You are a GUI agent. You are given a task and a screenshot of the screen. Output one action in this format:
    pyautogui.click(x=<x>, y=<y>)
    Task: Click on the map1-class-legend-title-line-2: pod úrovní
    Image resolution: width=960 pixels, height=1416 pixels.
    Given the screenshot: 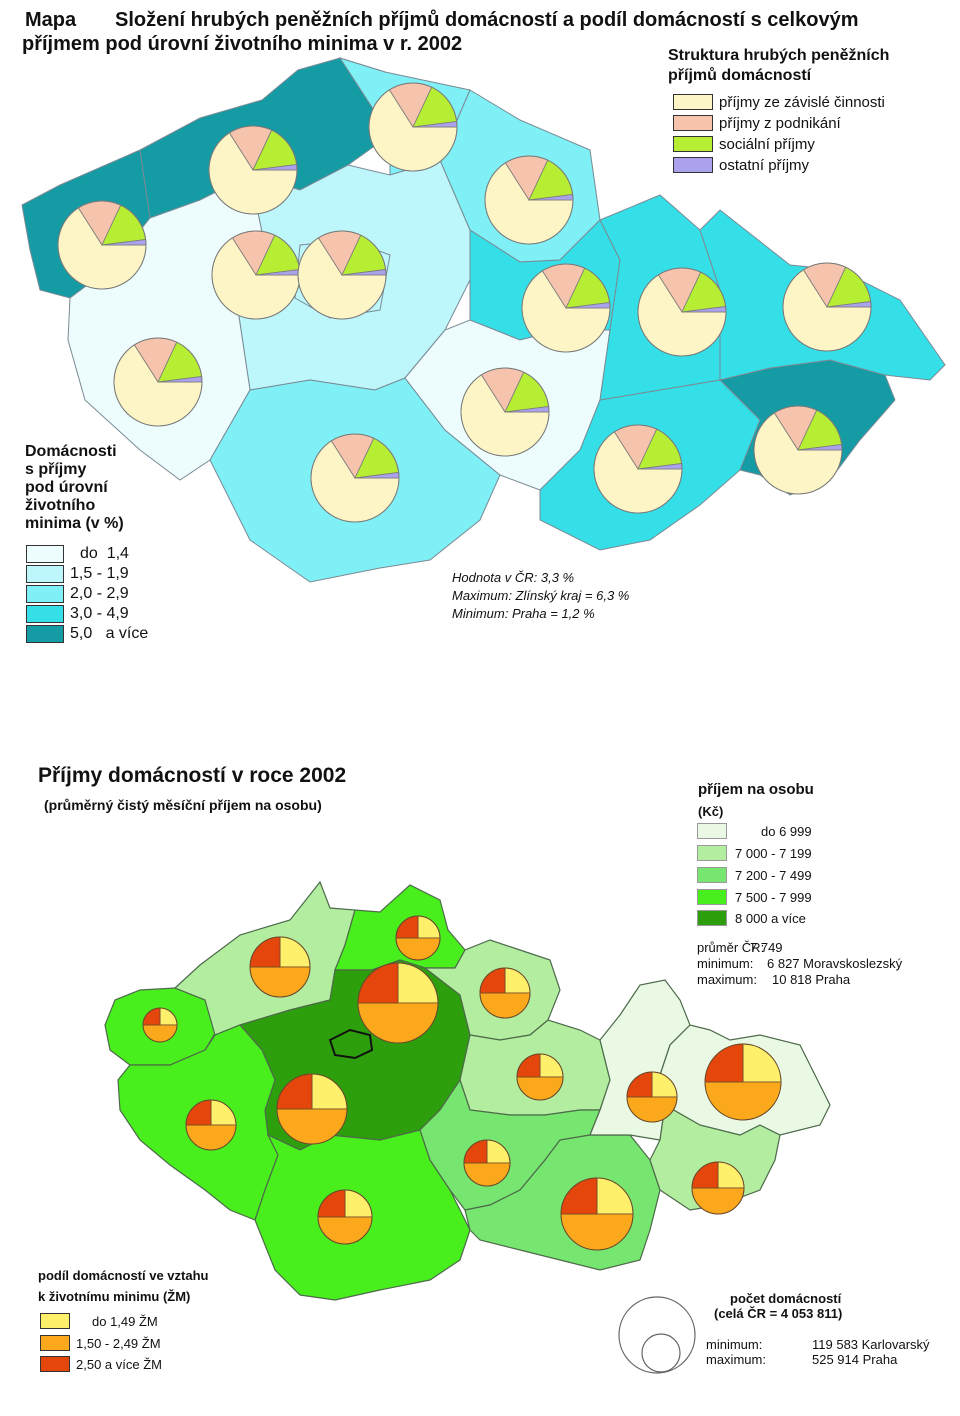 What is the action you would take?
    pyautogui.click(x=66, y=487)
    